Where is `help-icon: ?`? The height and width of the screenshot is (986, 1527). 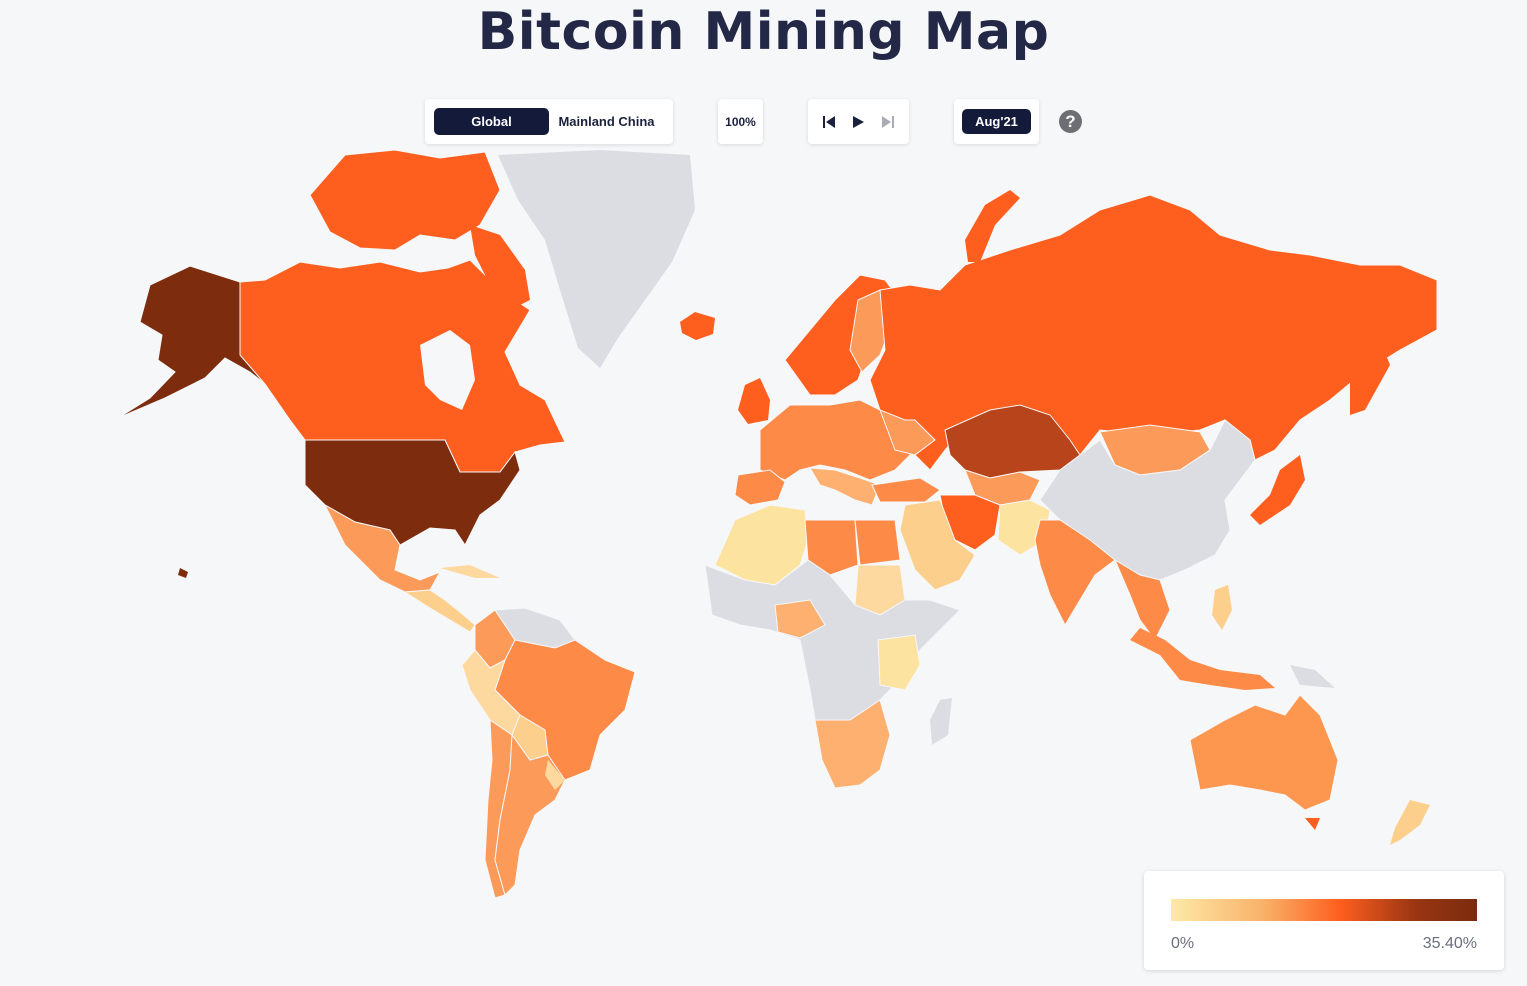
help-icon: ? is located at coordinates (1070, 121).